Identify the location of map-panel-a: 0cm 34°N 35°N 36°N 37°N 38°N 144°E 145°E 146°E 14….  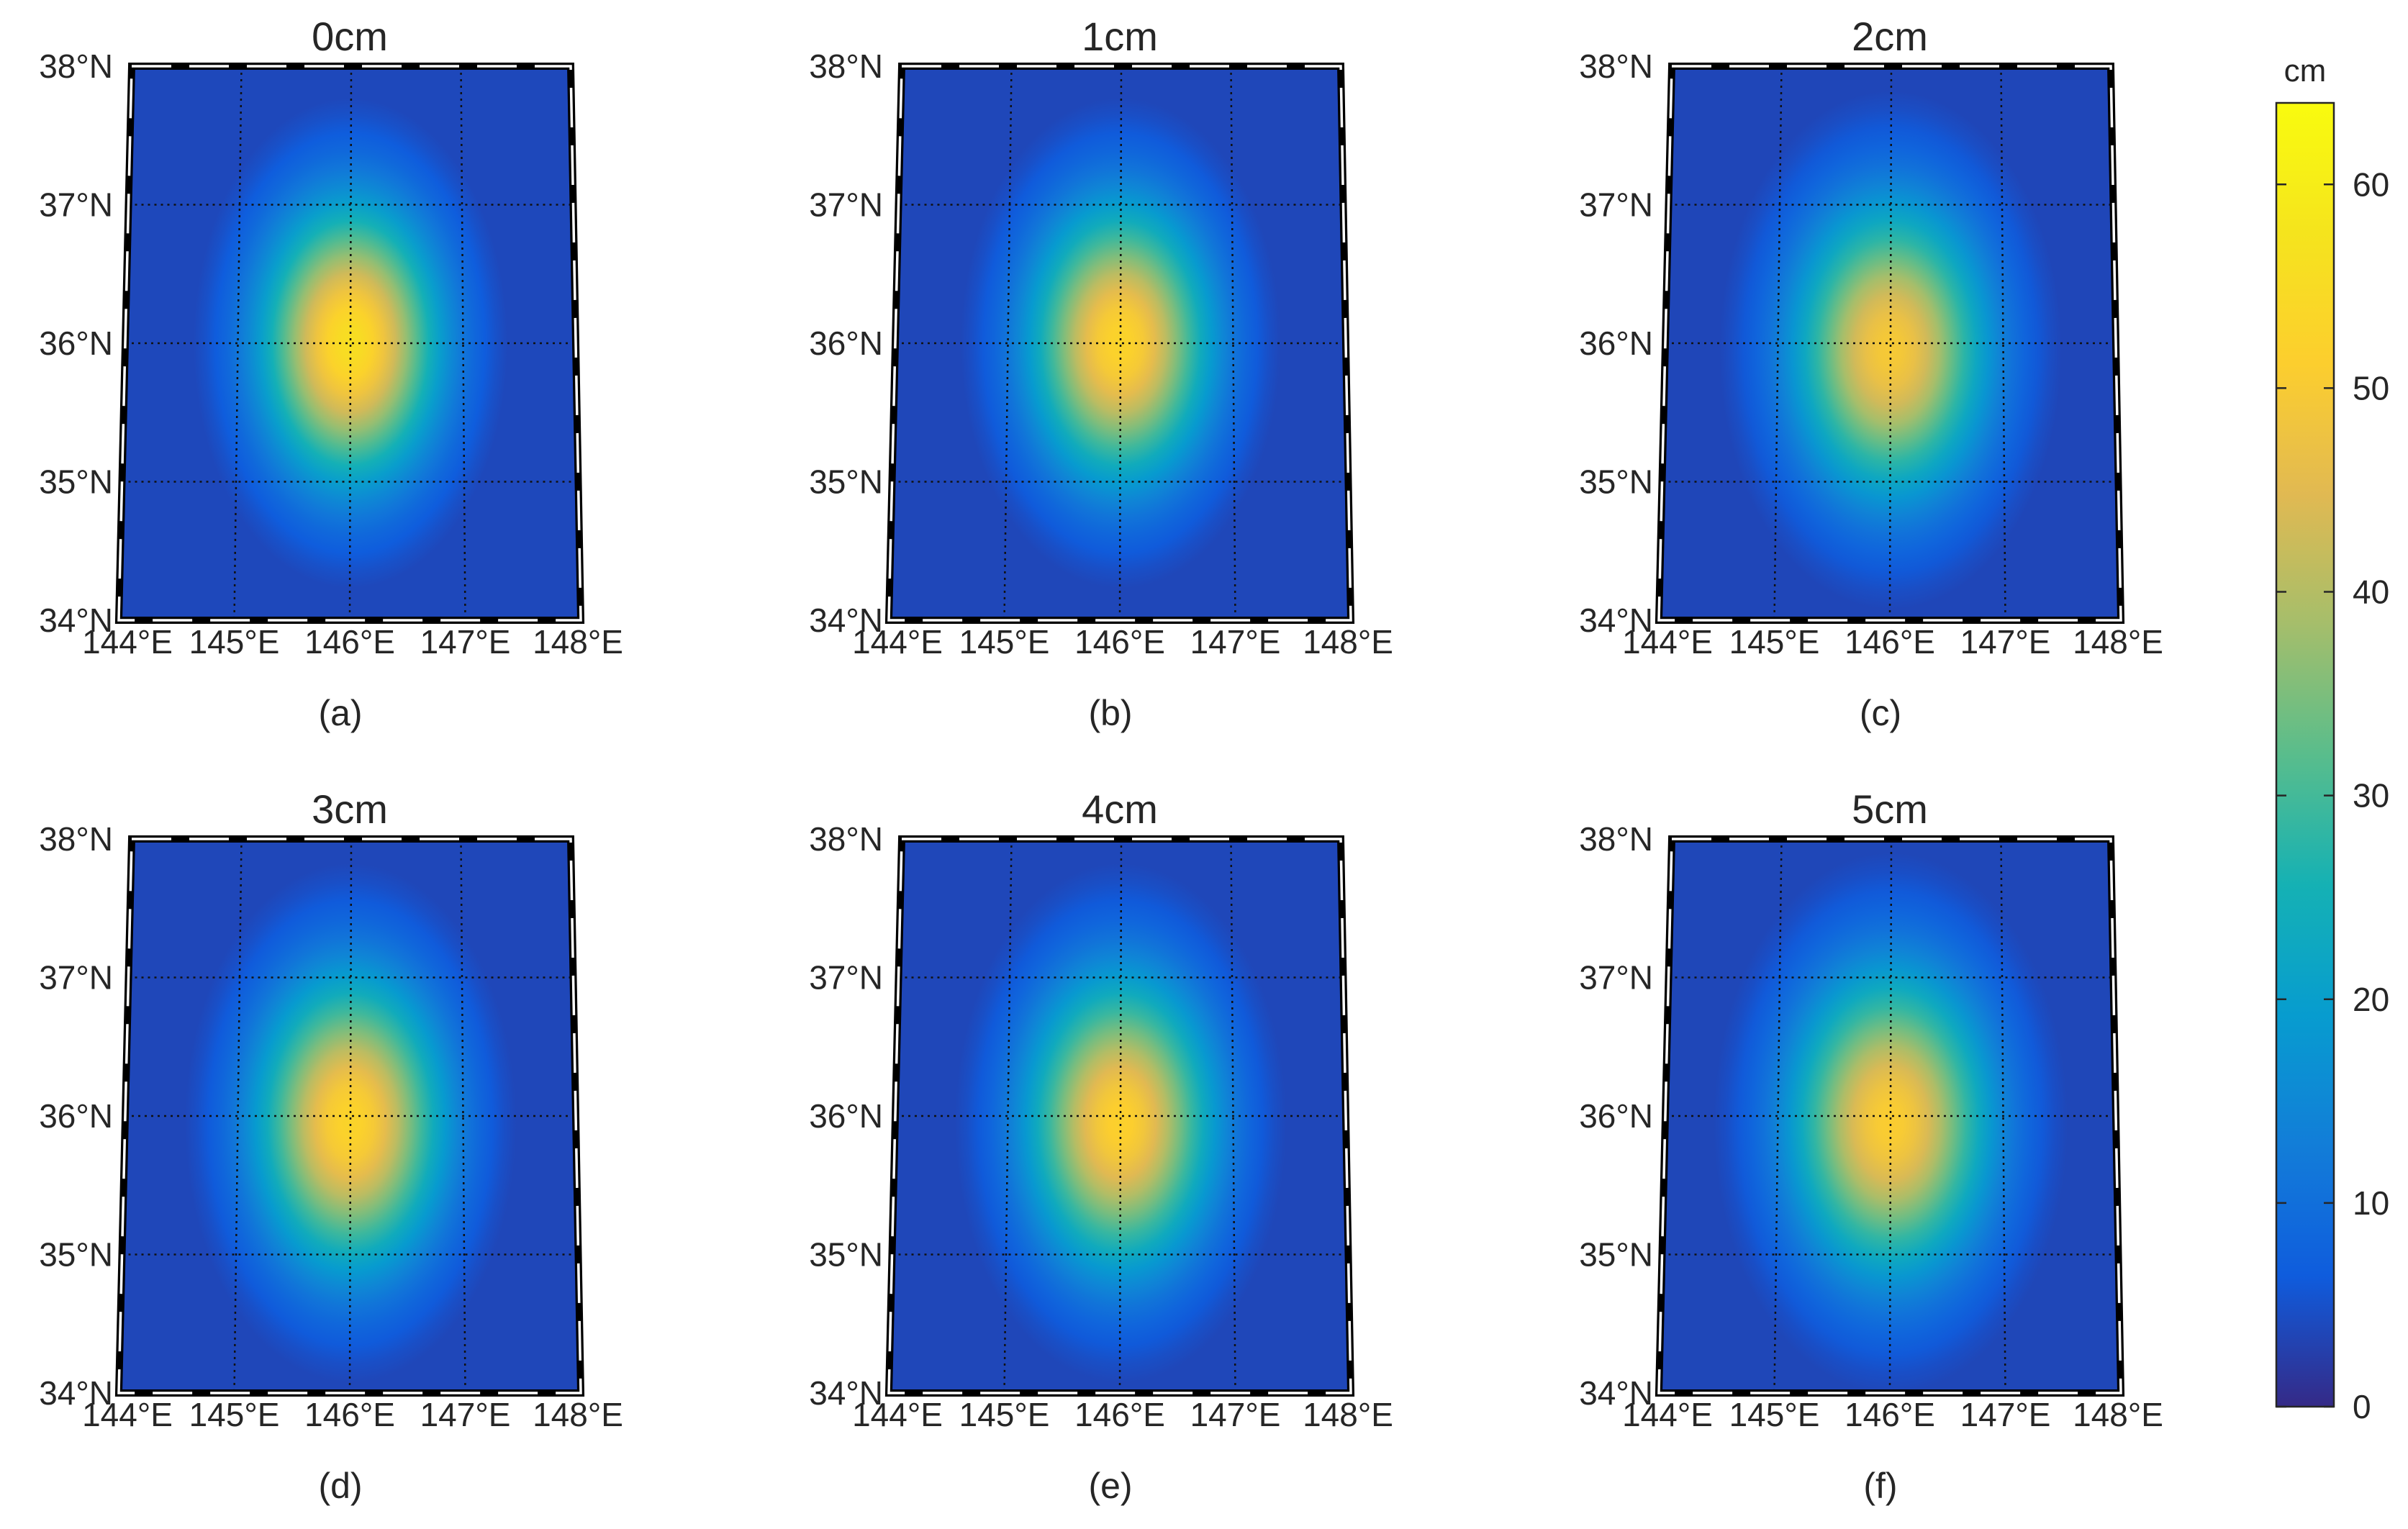
(331, 373).